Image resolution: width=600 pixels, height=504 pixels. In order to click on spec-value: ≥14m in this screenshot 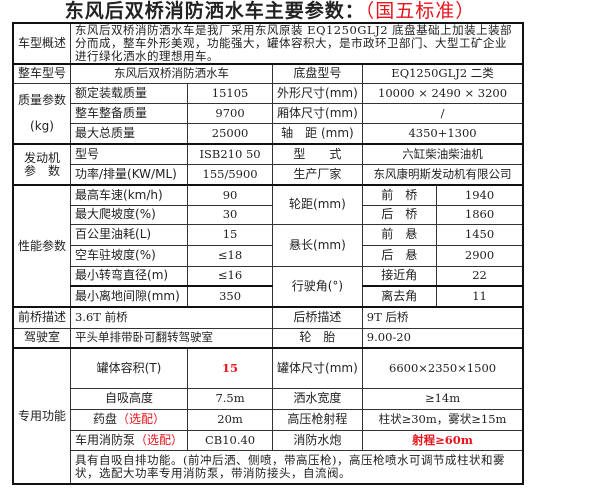, I will do `click(442, 398)`.